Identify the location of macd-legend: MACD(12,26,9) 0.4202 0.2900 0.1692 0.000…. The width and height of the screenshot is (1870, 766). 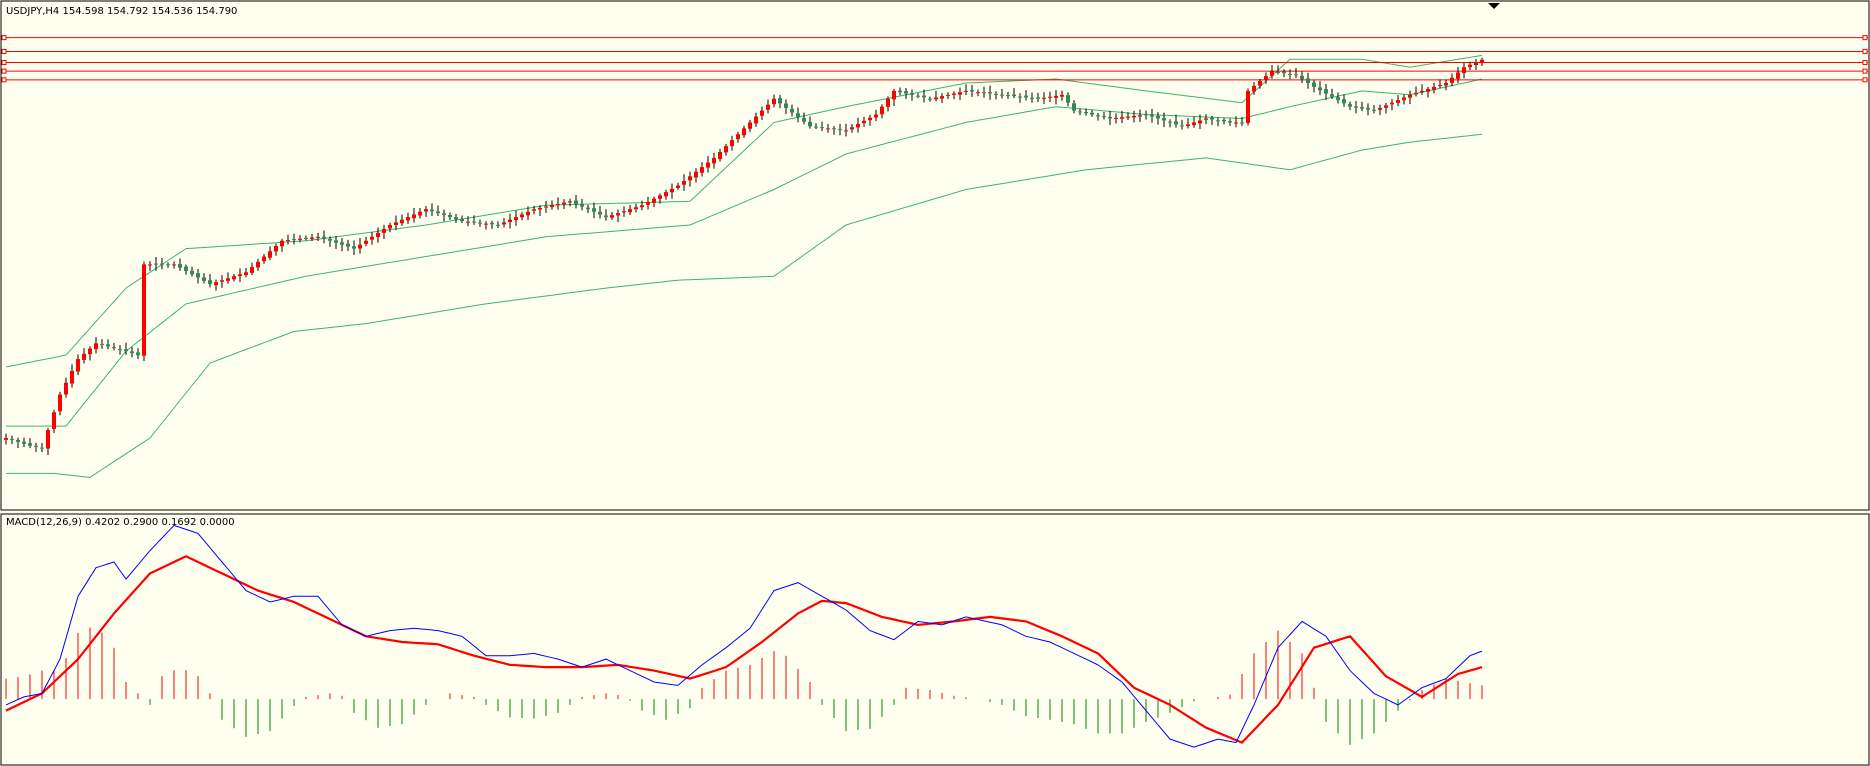
(120, 522).